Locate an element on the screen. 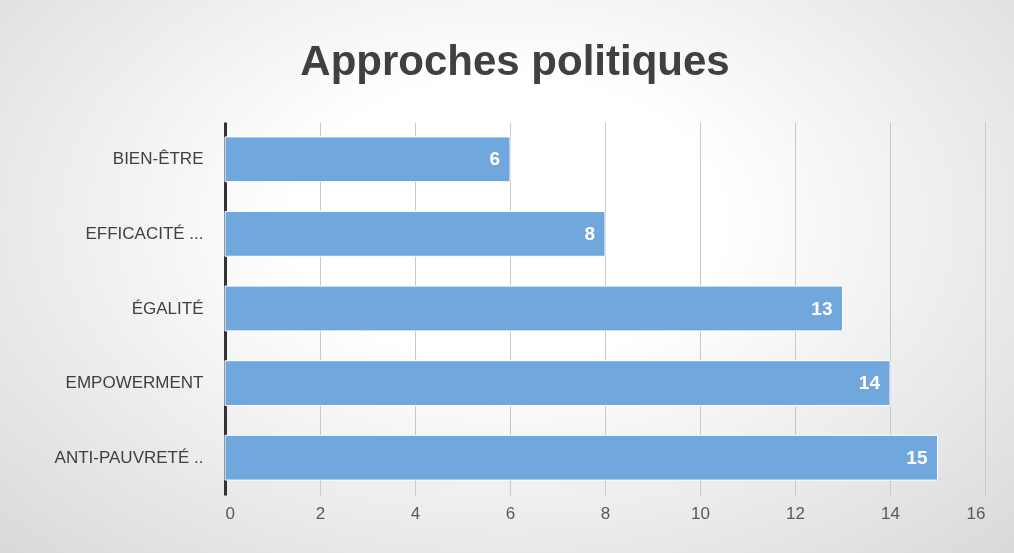 This screenshot has width=1014, height=553. y-tick-label: BIEN-ÊTRE is located at coordinates (158, 159).